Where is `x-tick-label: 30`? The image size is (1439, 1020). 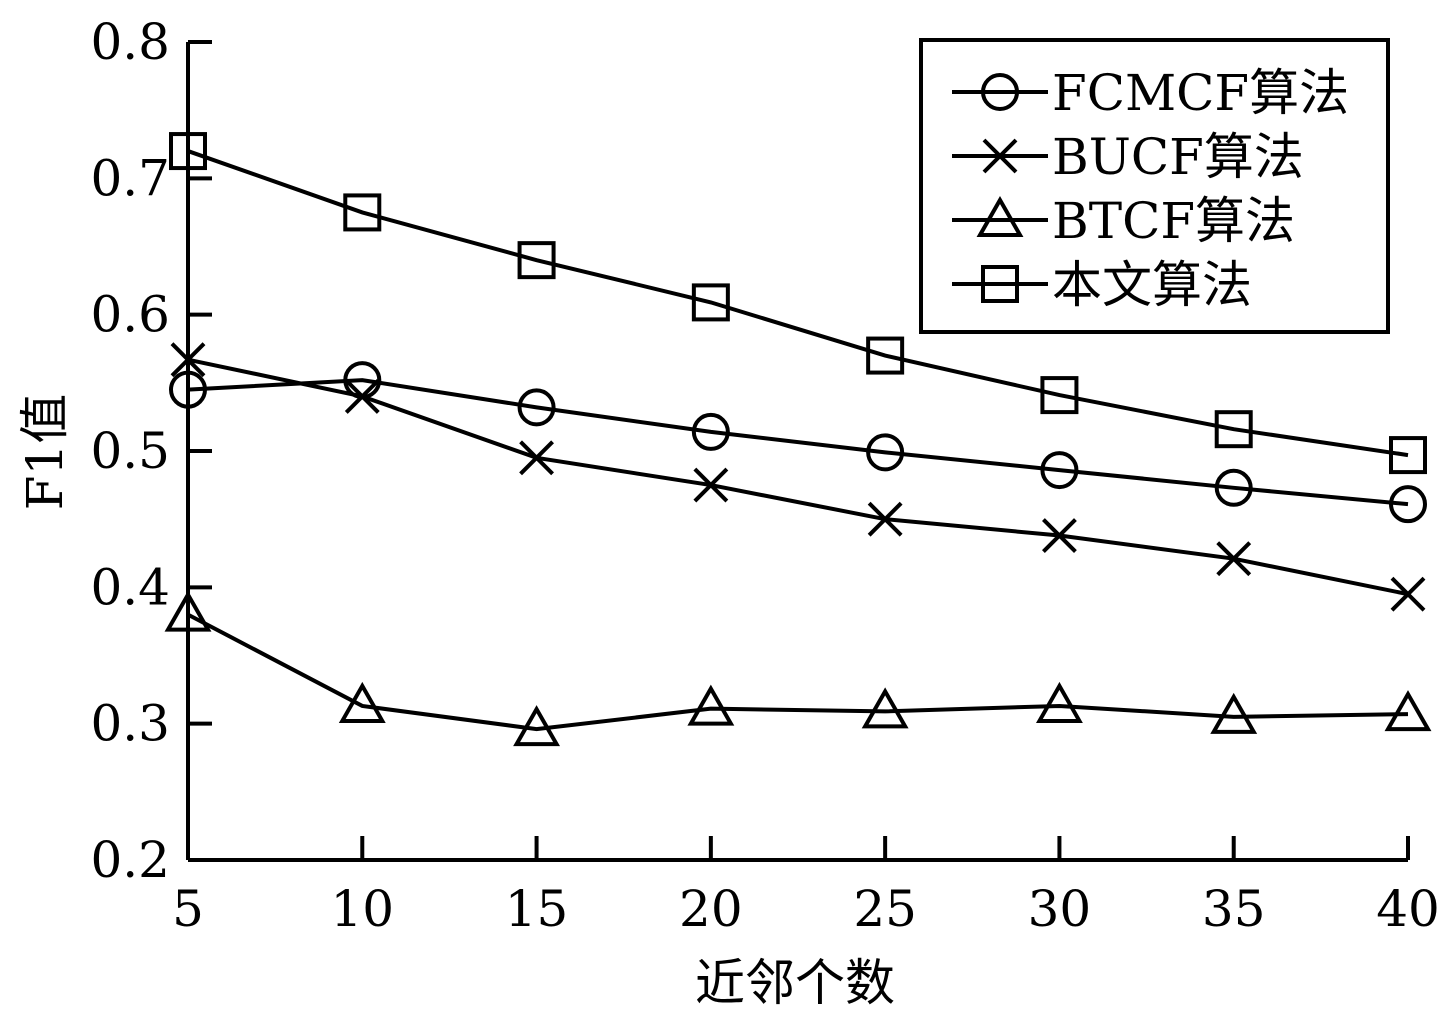 x-tick-label: 30 is located at coordinates (1060, 909).